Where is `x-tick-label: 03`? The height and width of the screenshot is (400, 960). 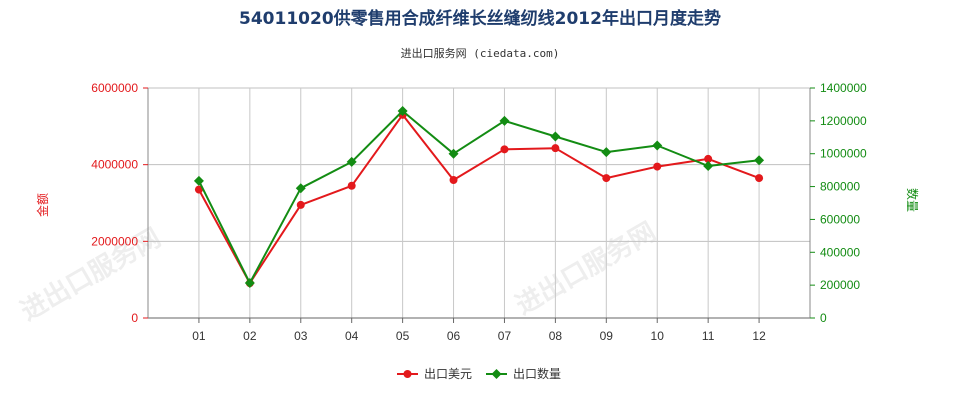 x-tick-label: 03 is located at coordinates (301, 336).